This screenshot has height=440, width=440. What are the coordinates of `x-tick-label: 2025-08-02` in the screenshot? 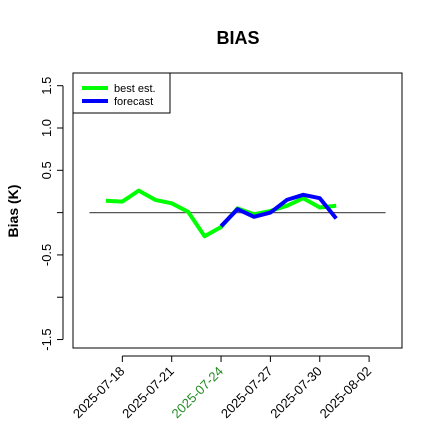 It's located at (346, 393).